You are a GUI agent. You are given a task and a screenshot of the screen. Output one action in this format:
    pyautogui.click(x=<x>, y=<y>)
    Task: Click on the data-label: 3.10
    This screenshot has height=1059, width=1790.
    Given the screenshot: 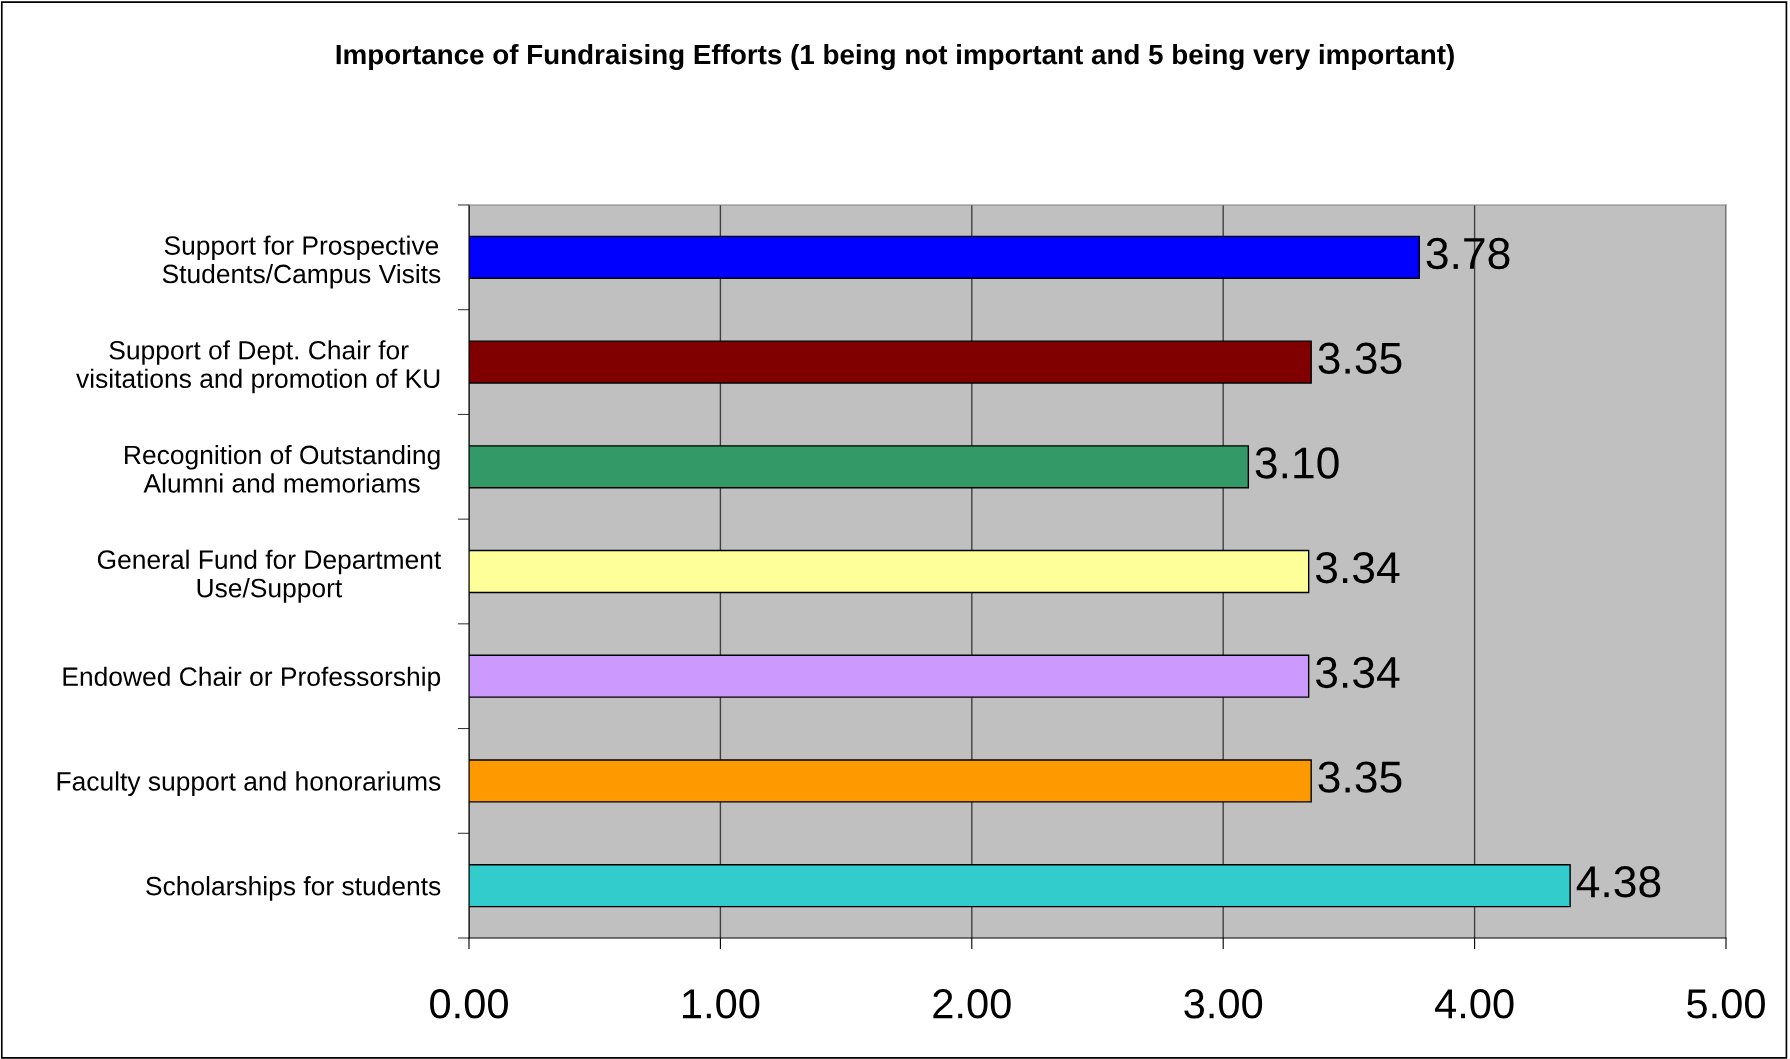 What is the action you would take?
    pyautogui.click(x=1297, y=463)
    